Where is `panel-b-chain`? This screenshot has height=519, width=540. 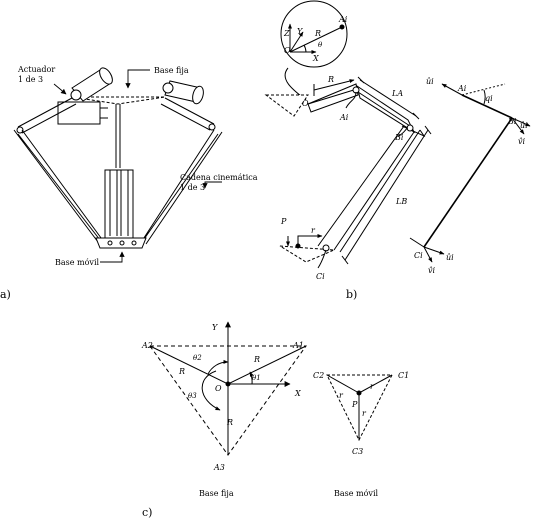 panel-b-chain is located at coordinates (348, 173).